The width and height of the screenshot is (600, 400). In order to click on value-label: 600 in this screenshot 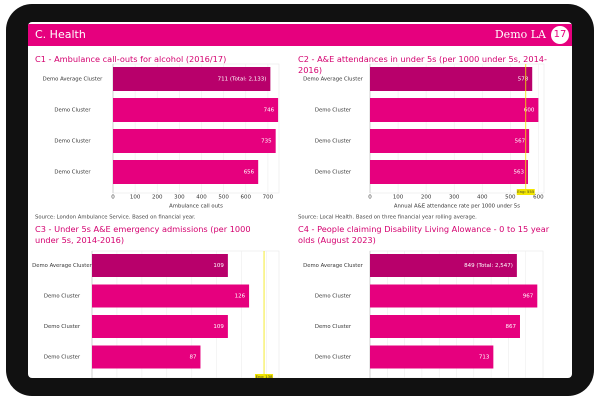, I will do `click(529, 111)`.